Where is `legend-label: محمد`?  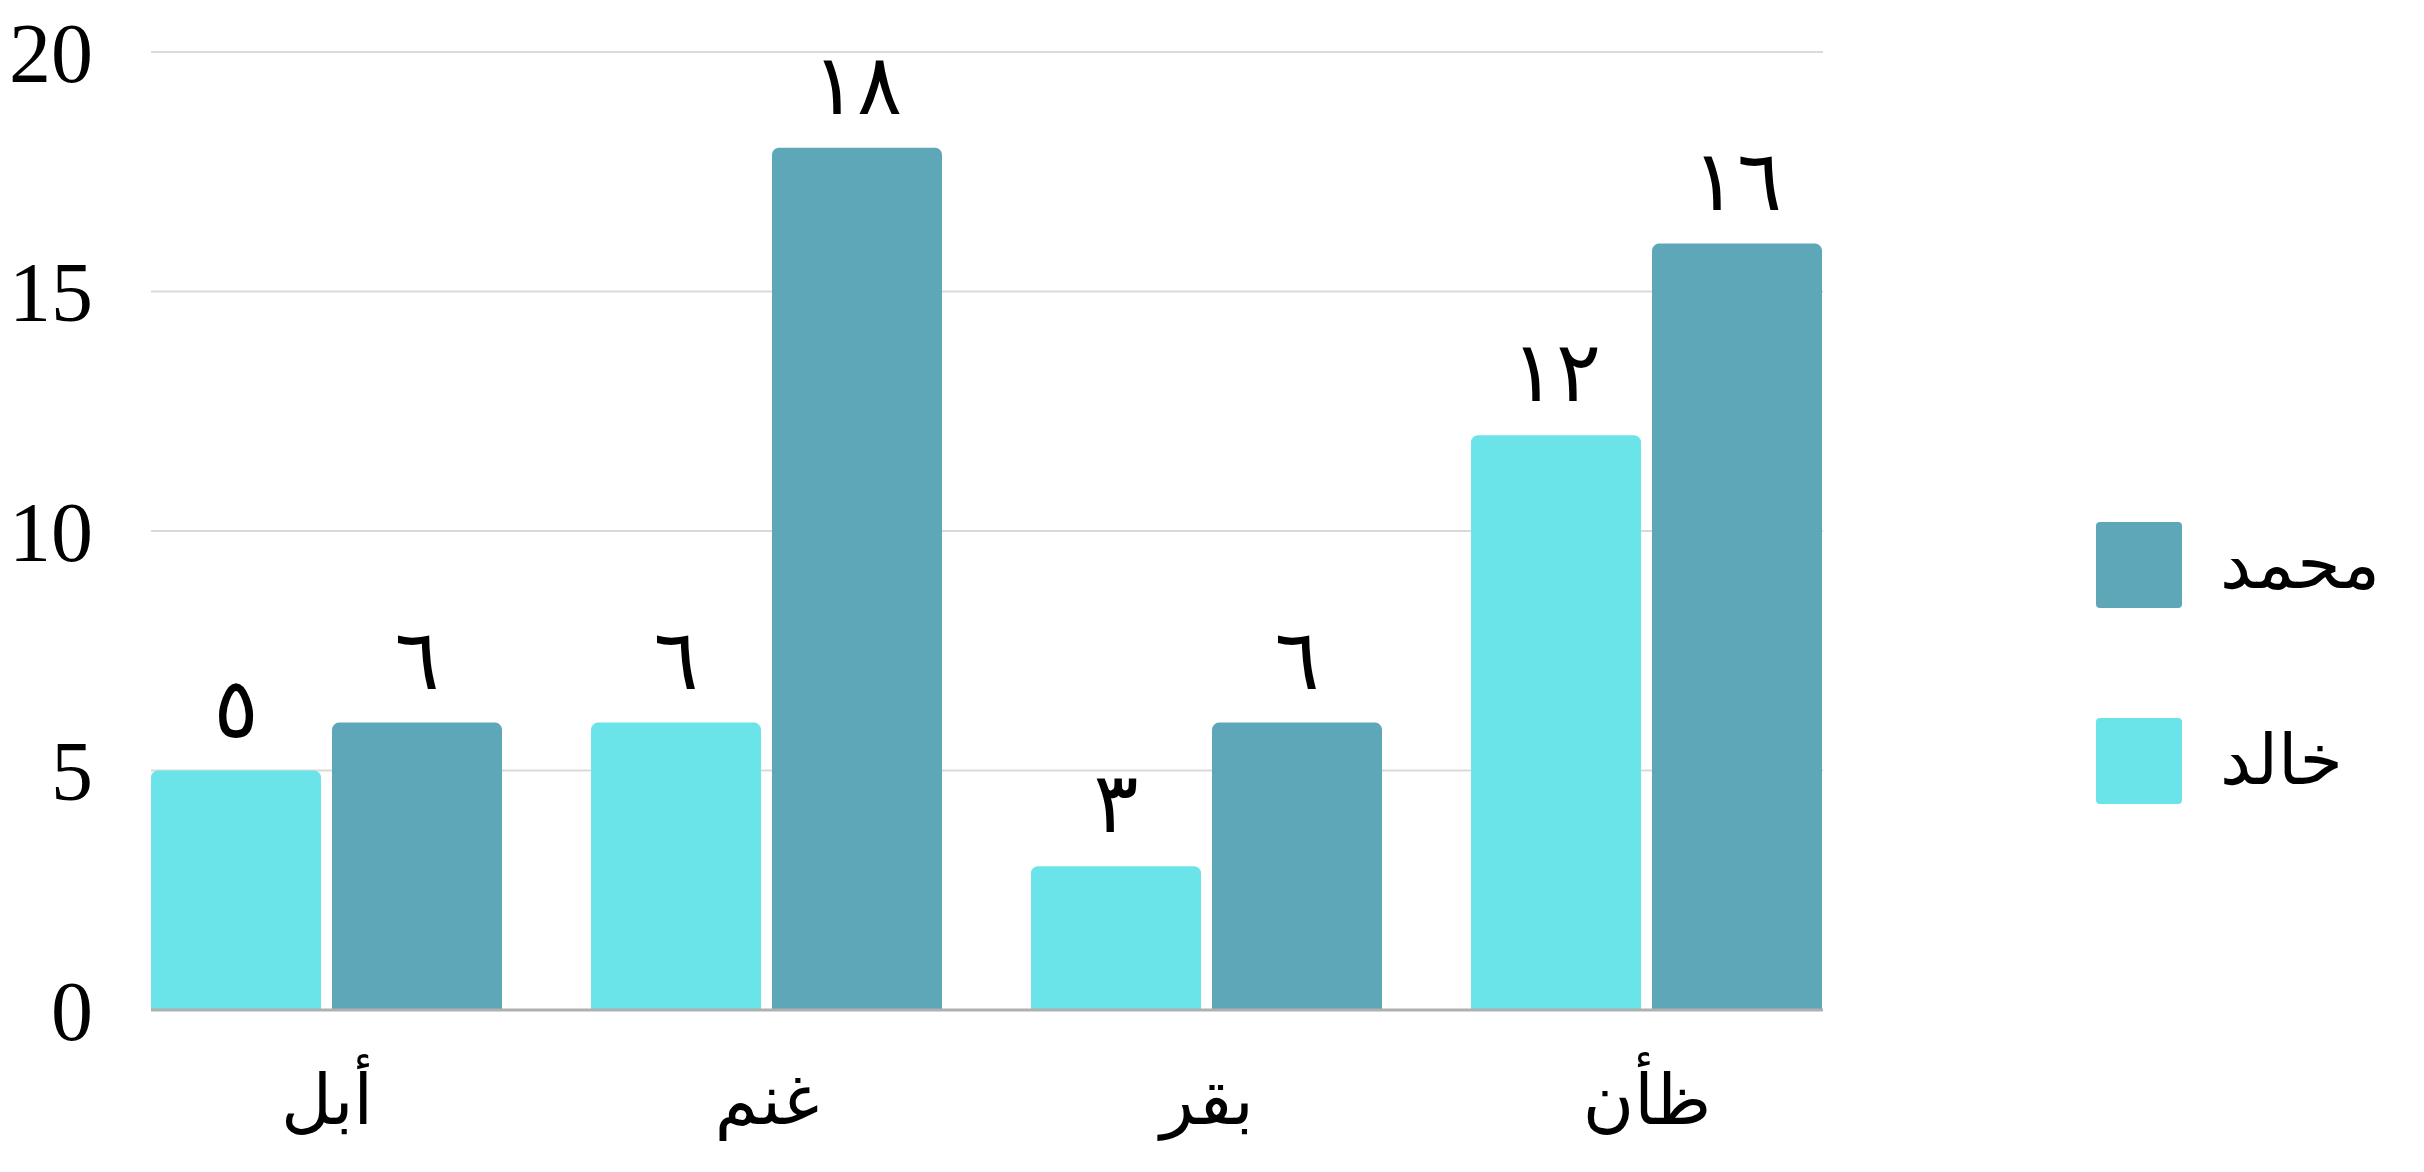
legend-label: محمد is located at coordinates (2300, 565).